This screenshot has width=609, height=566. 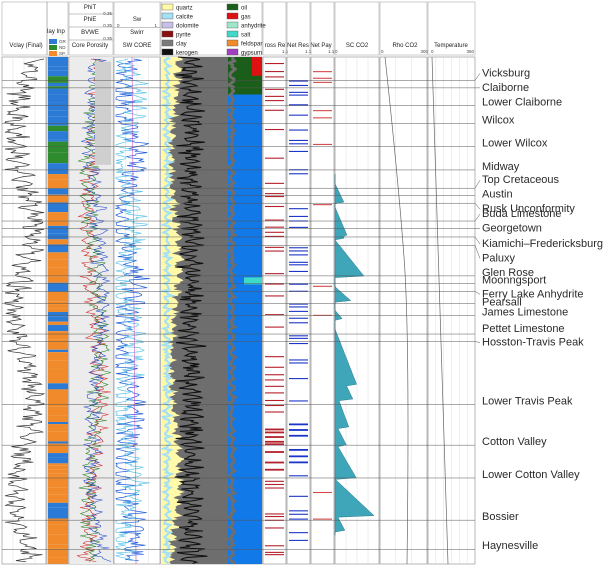 I want to click on lith-kerogen, so click(x=191, y=310).